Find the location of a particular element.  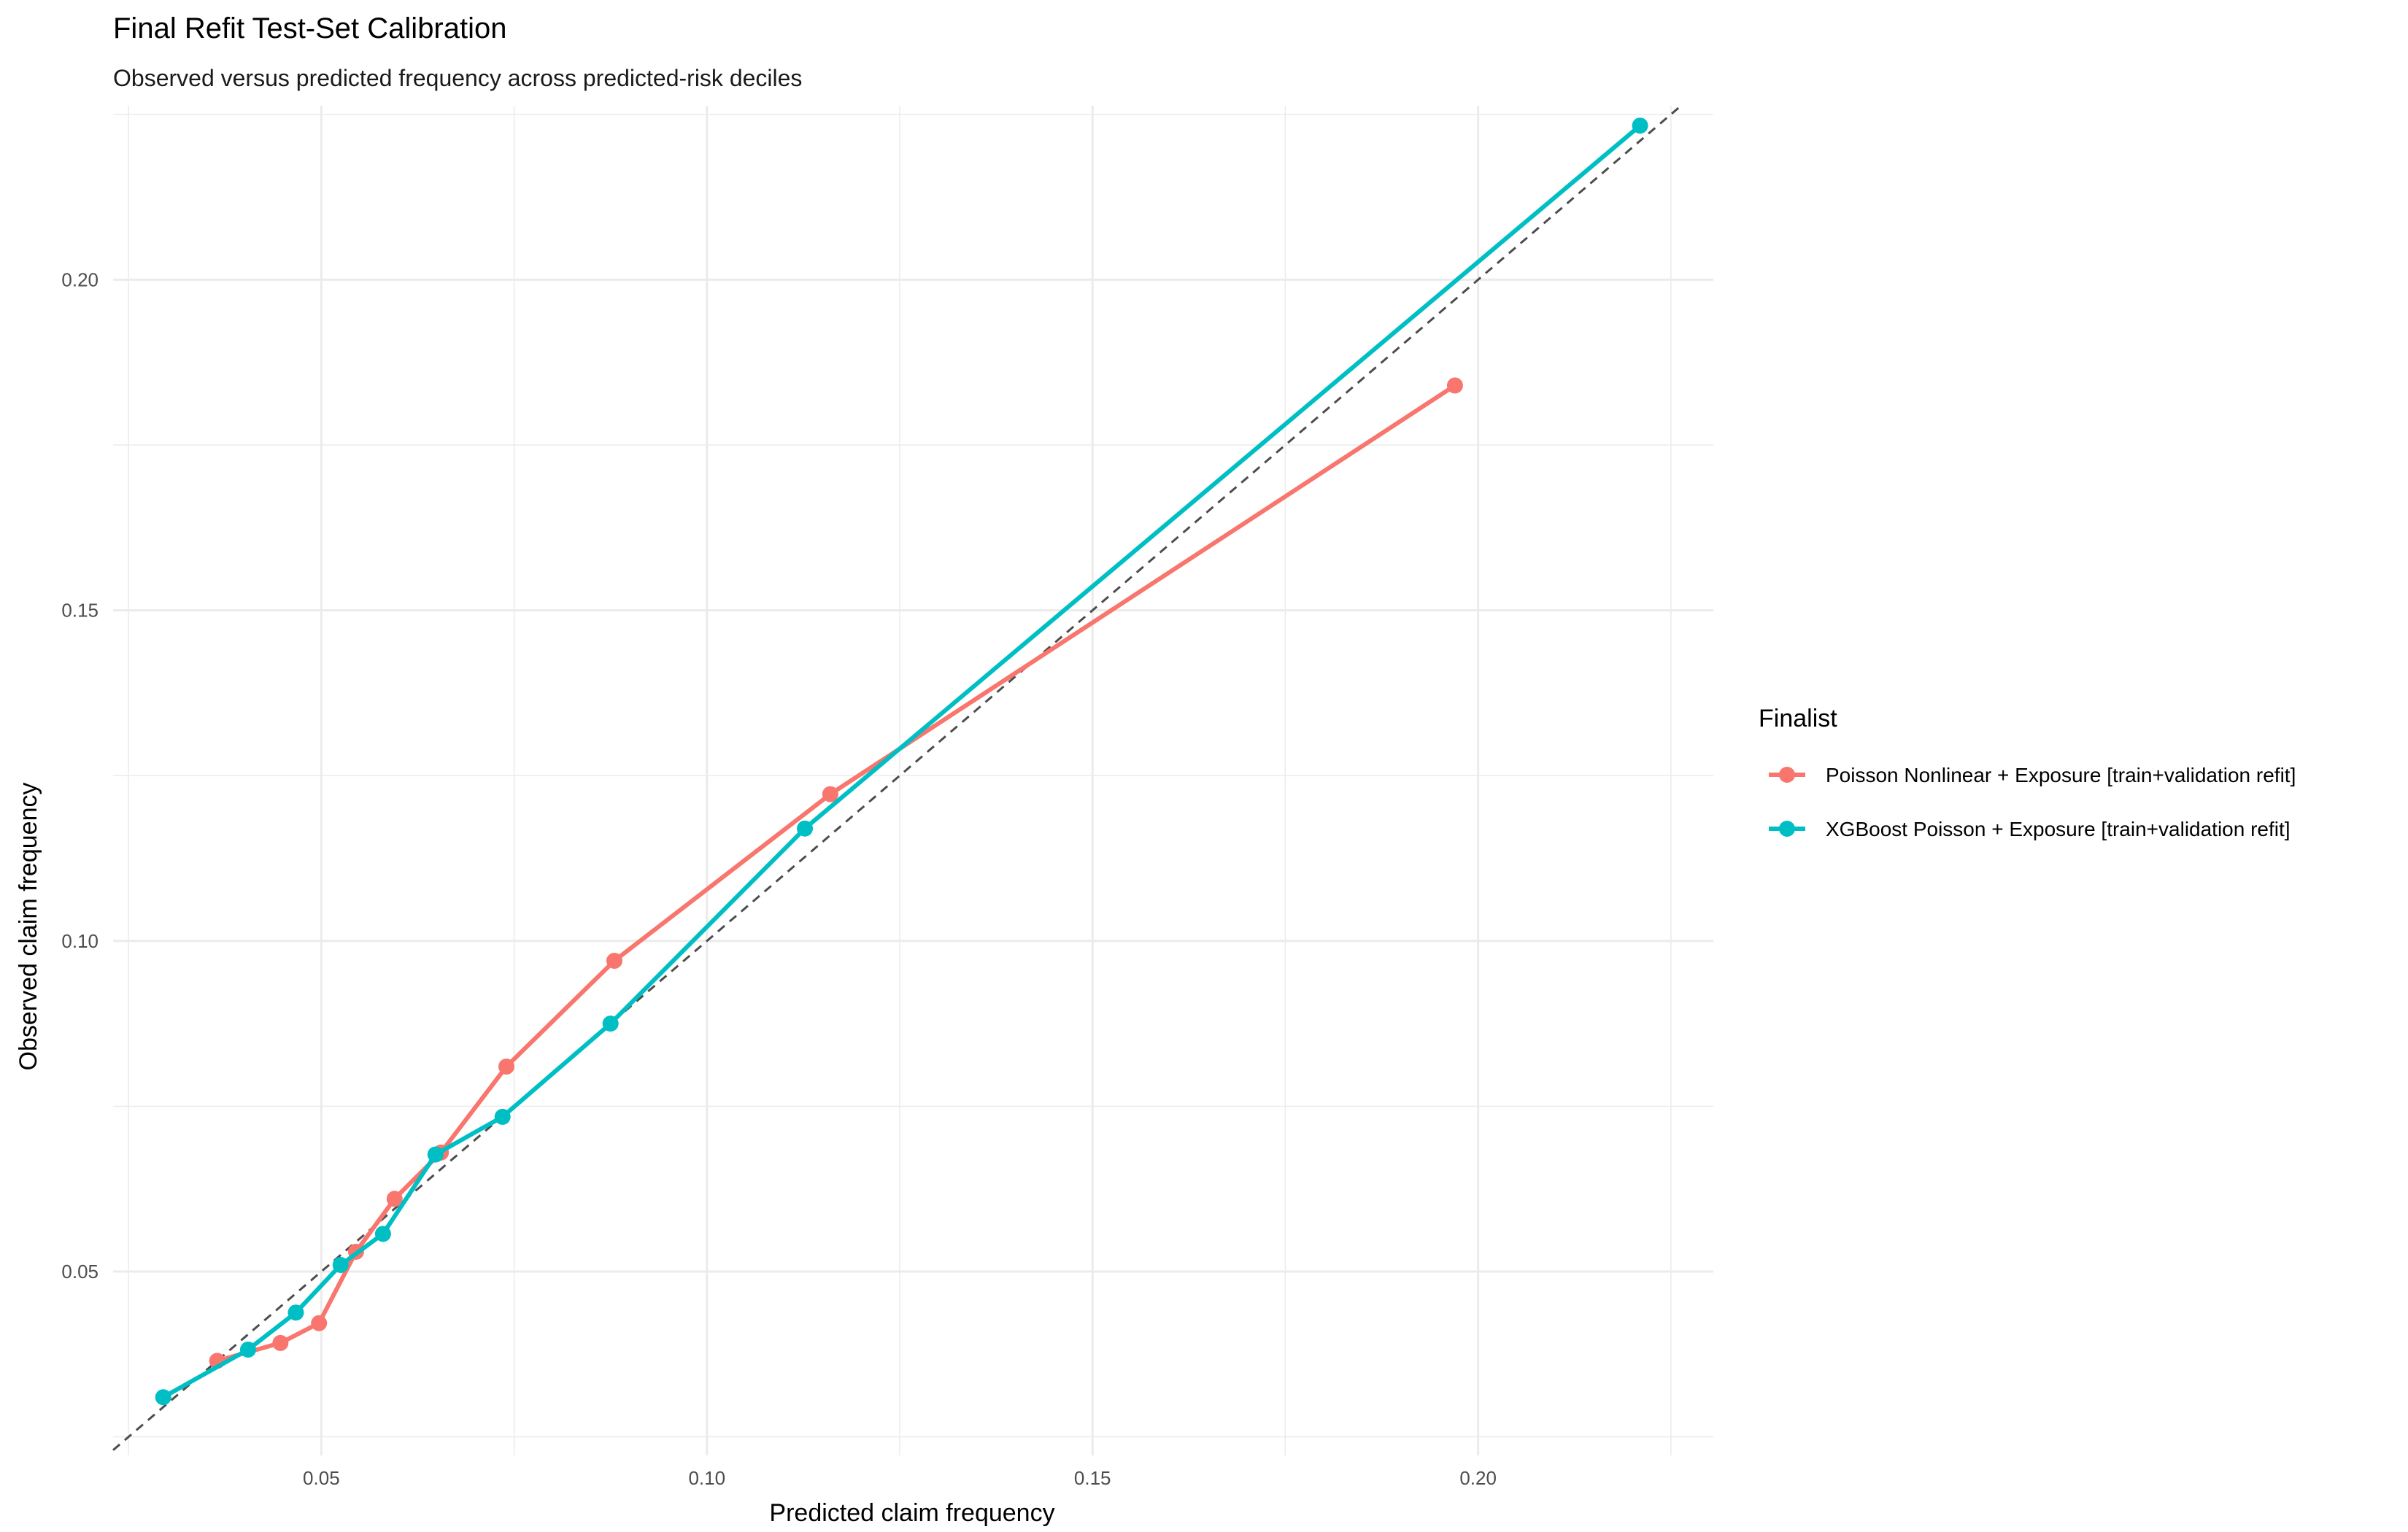

chart-title: Final Refit Test-Set Calibration is located at coordinates (310, 29).